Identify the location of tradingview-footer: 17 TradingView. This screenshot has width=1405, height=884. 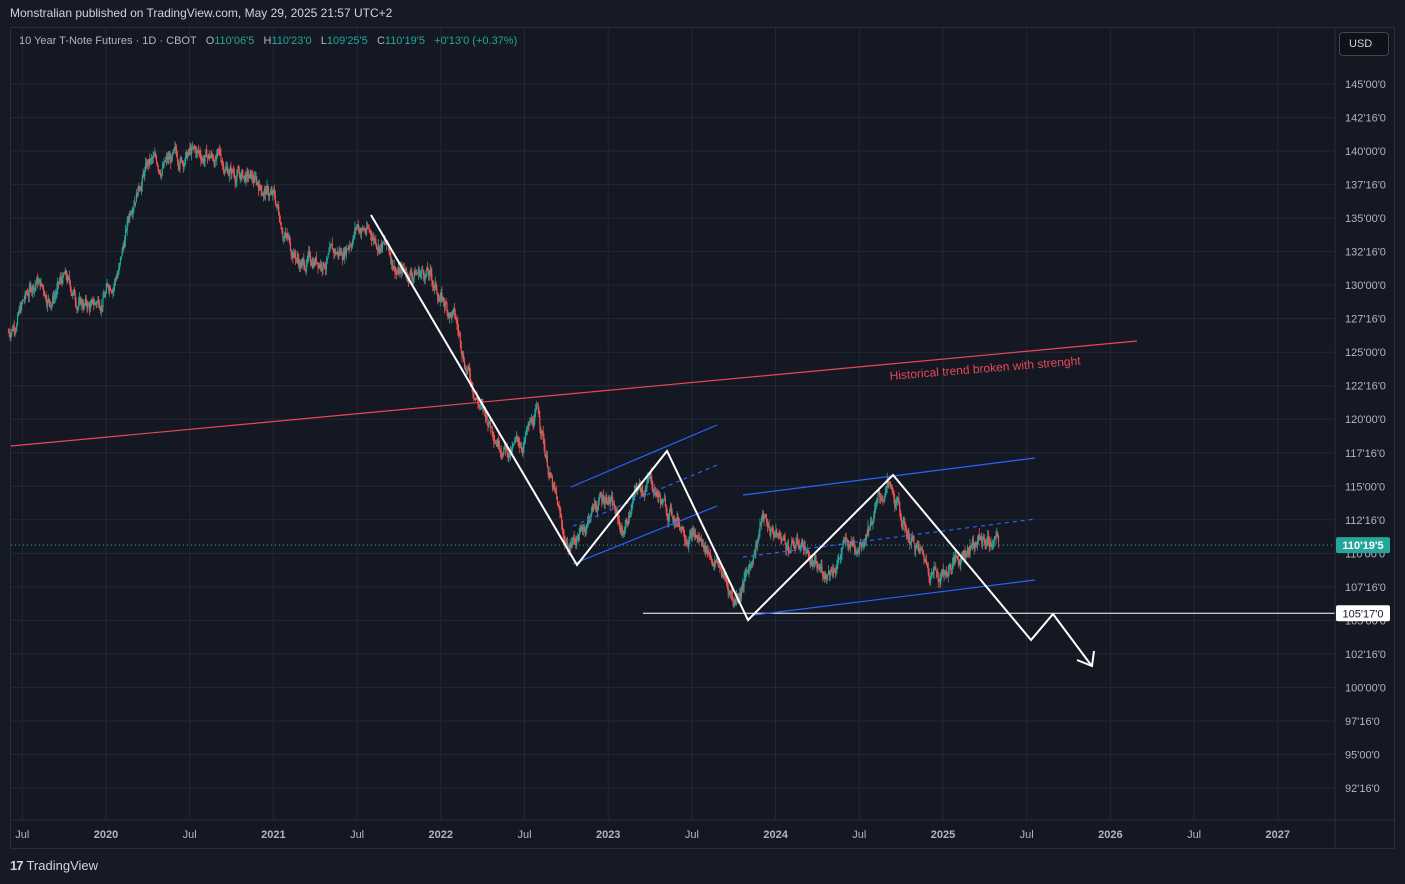
(54, 865).